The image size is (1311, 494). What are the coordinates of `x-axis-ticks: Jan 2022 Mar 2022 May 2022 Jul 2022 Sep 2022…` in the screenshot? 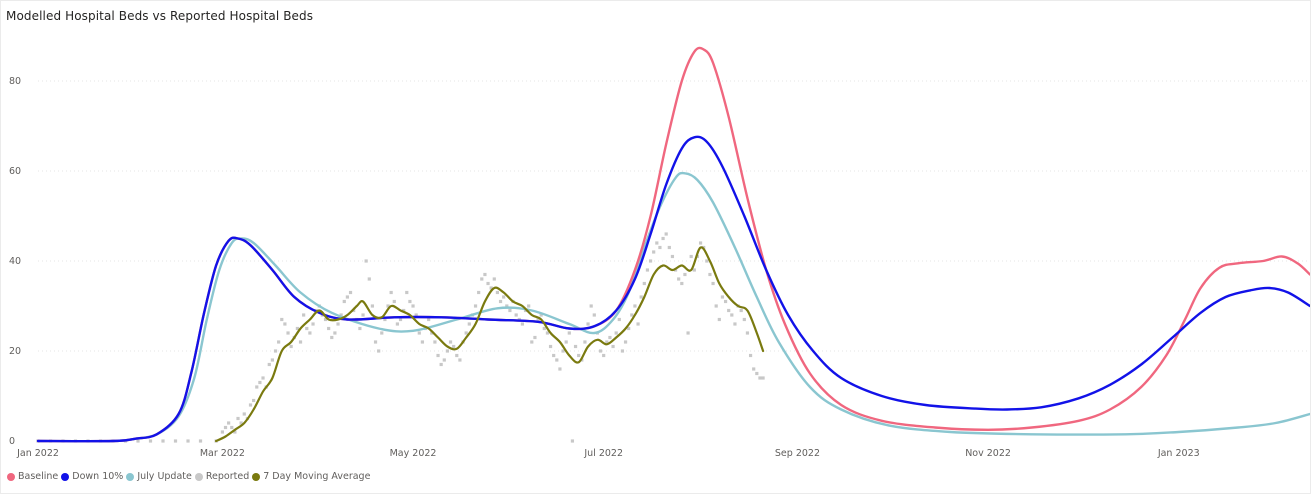 It's located at (608, 453).